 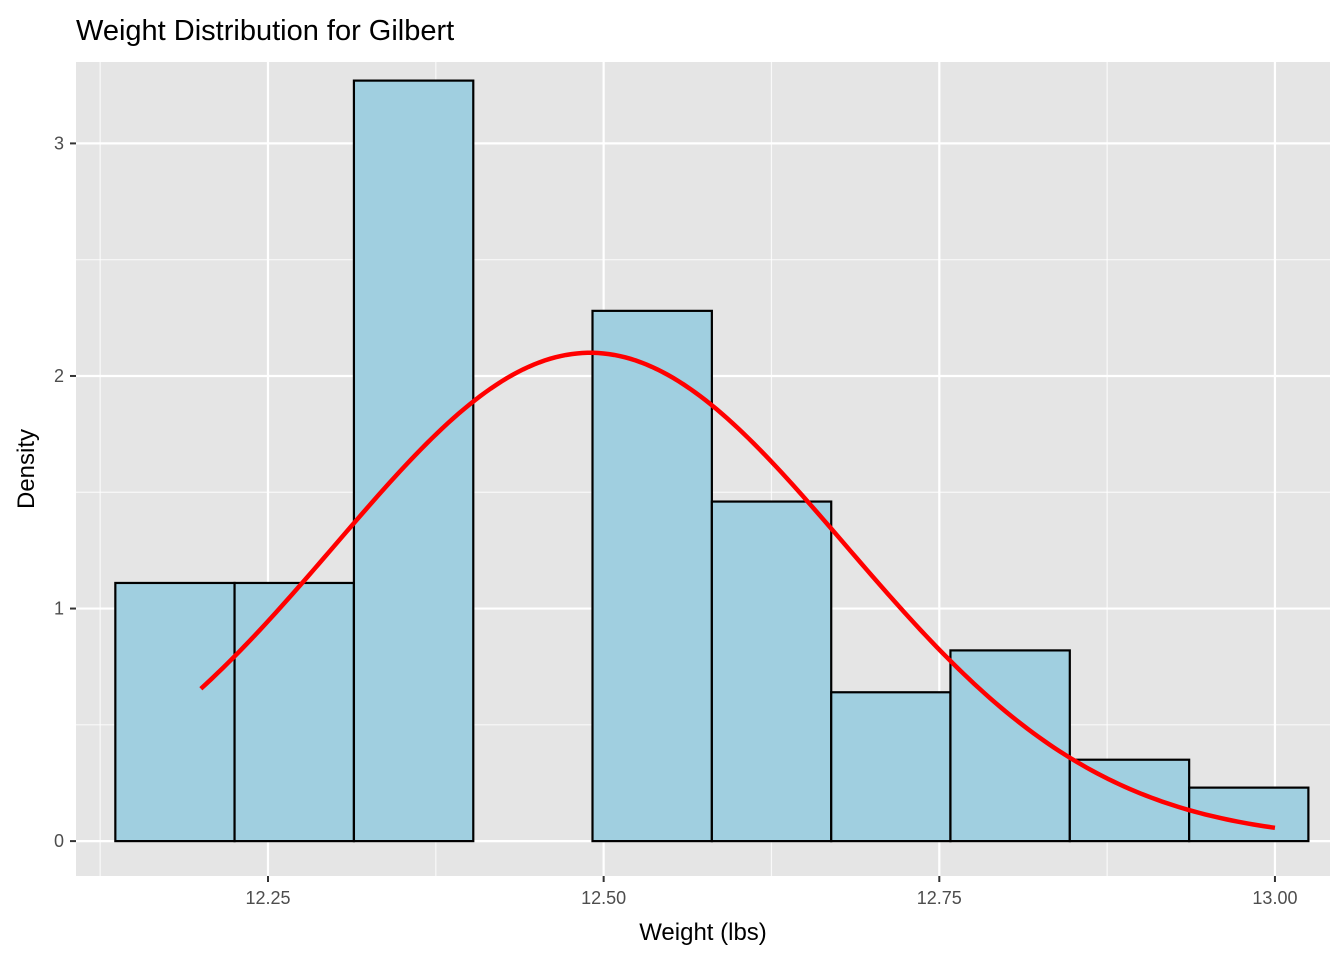 What do you see at coordinates (939, 898) in the screenshot?
I see `x-tick-label: 12.75` at bounding box center [939, 898].